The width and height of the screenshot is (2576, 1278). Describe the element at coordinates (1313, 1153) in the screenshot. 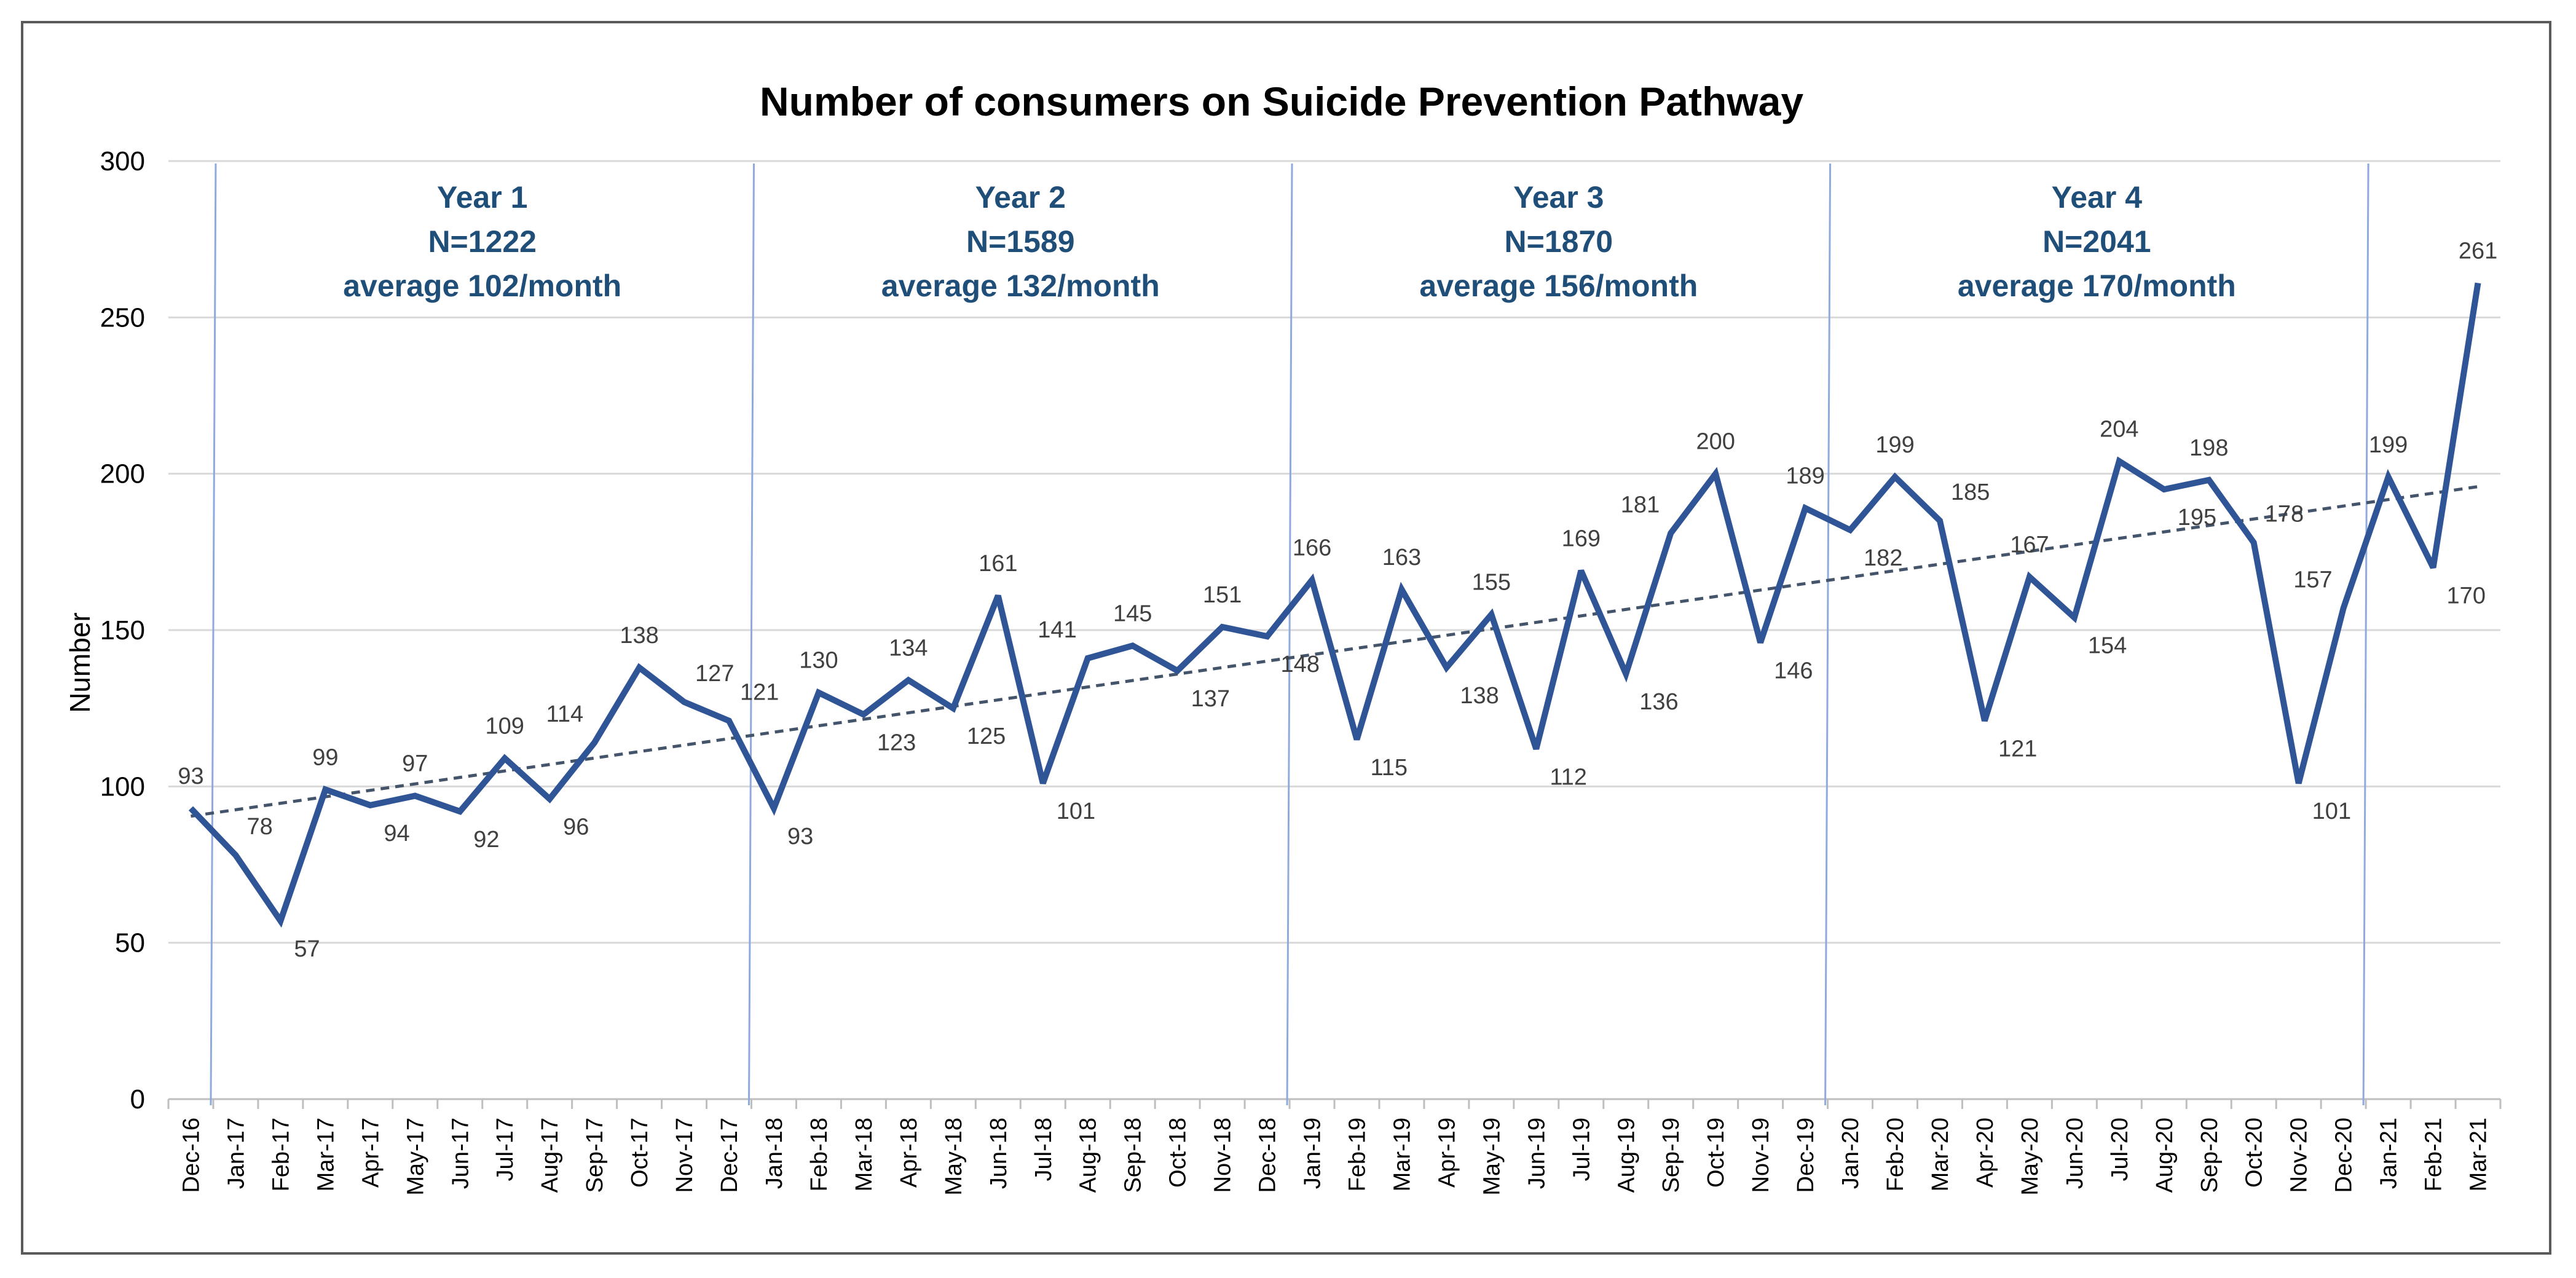

I see `x-tick-label: Jan-19` at that location.